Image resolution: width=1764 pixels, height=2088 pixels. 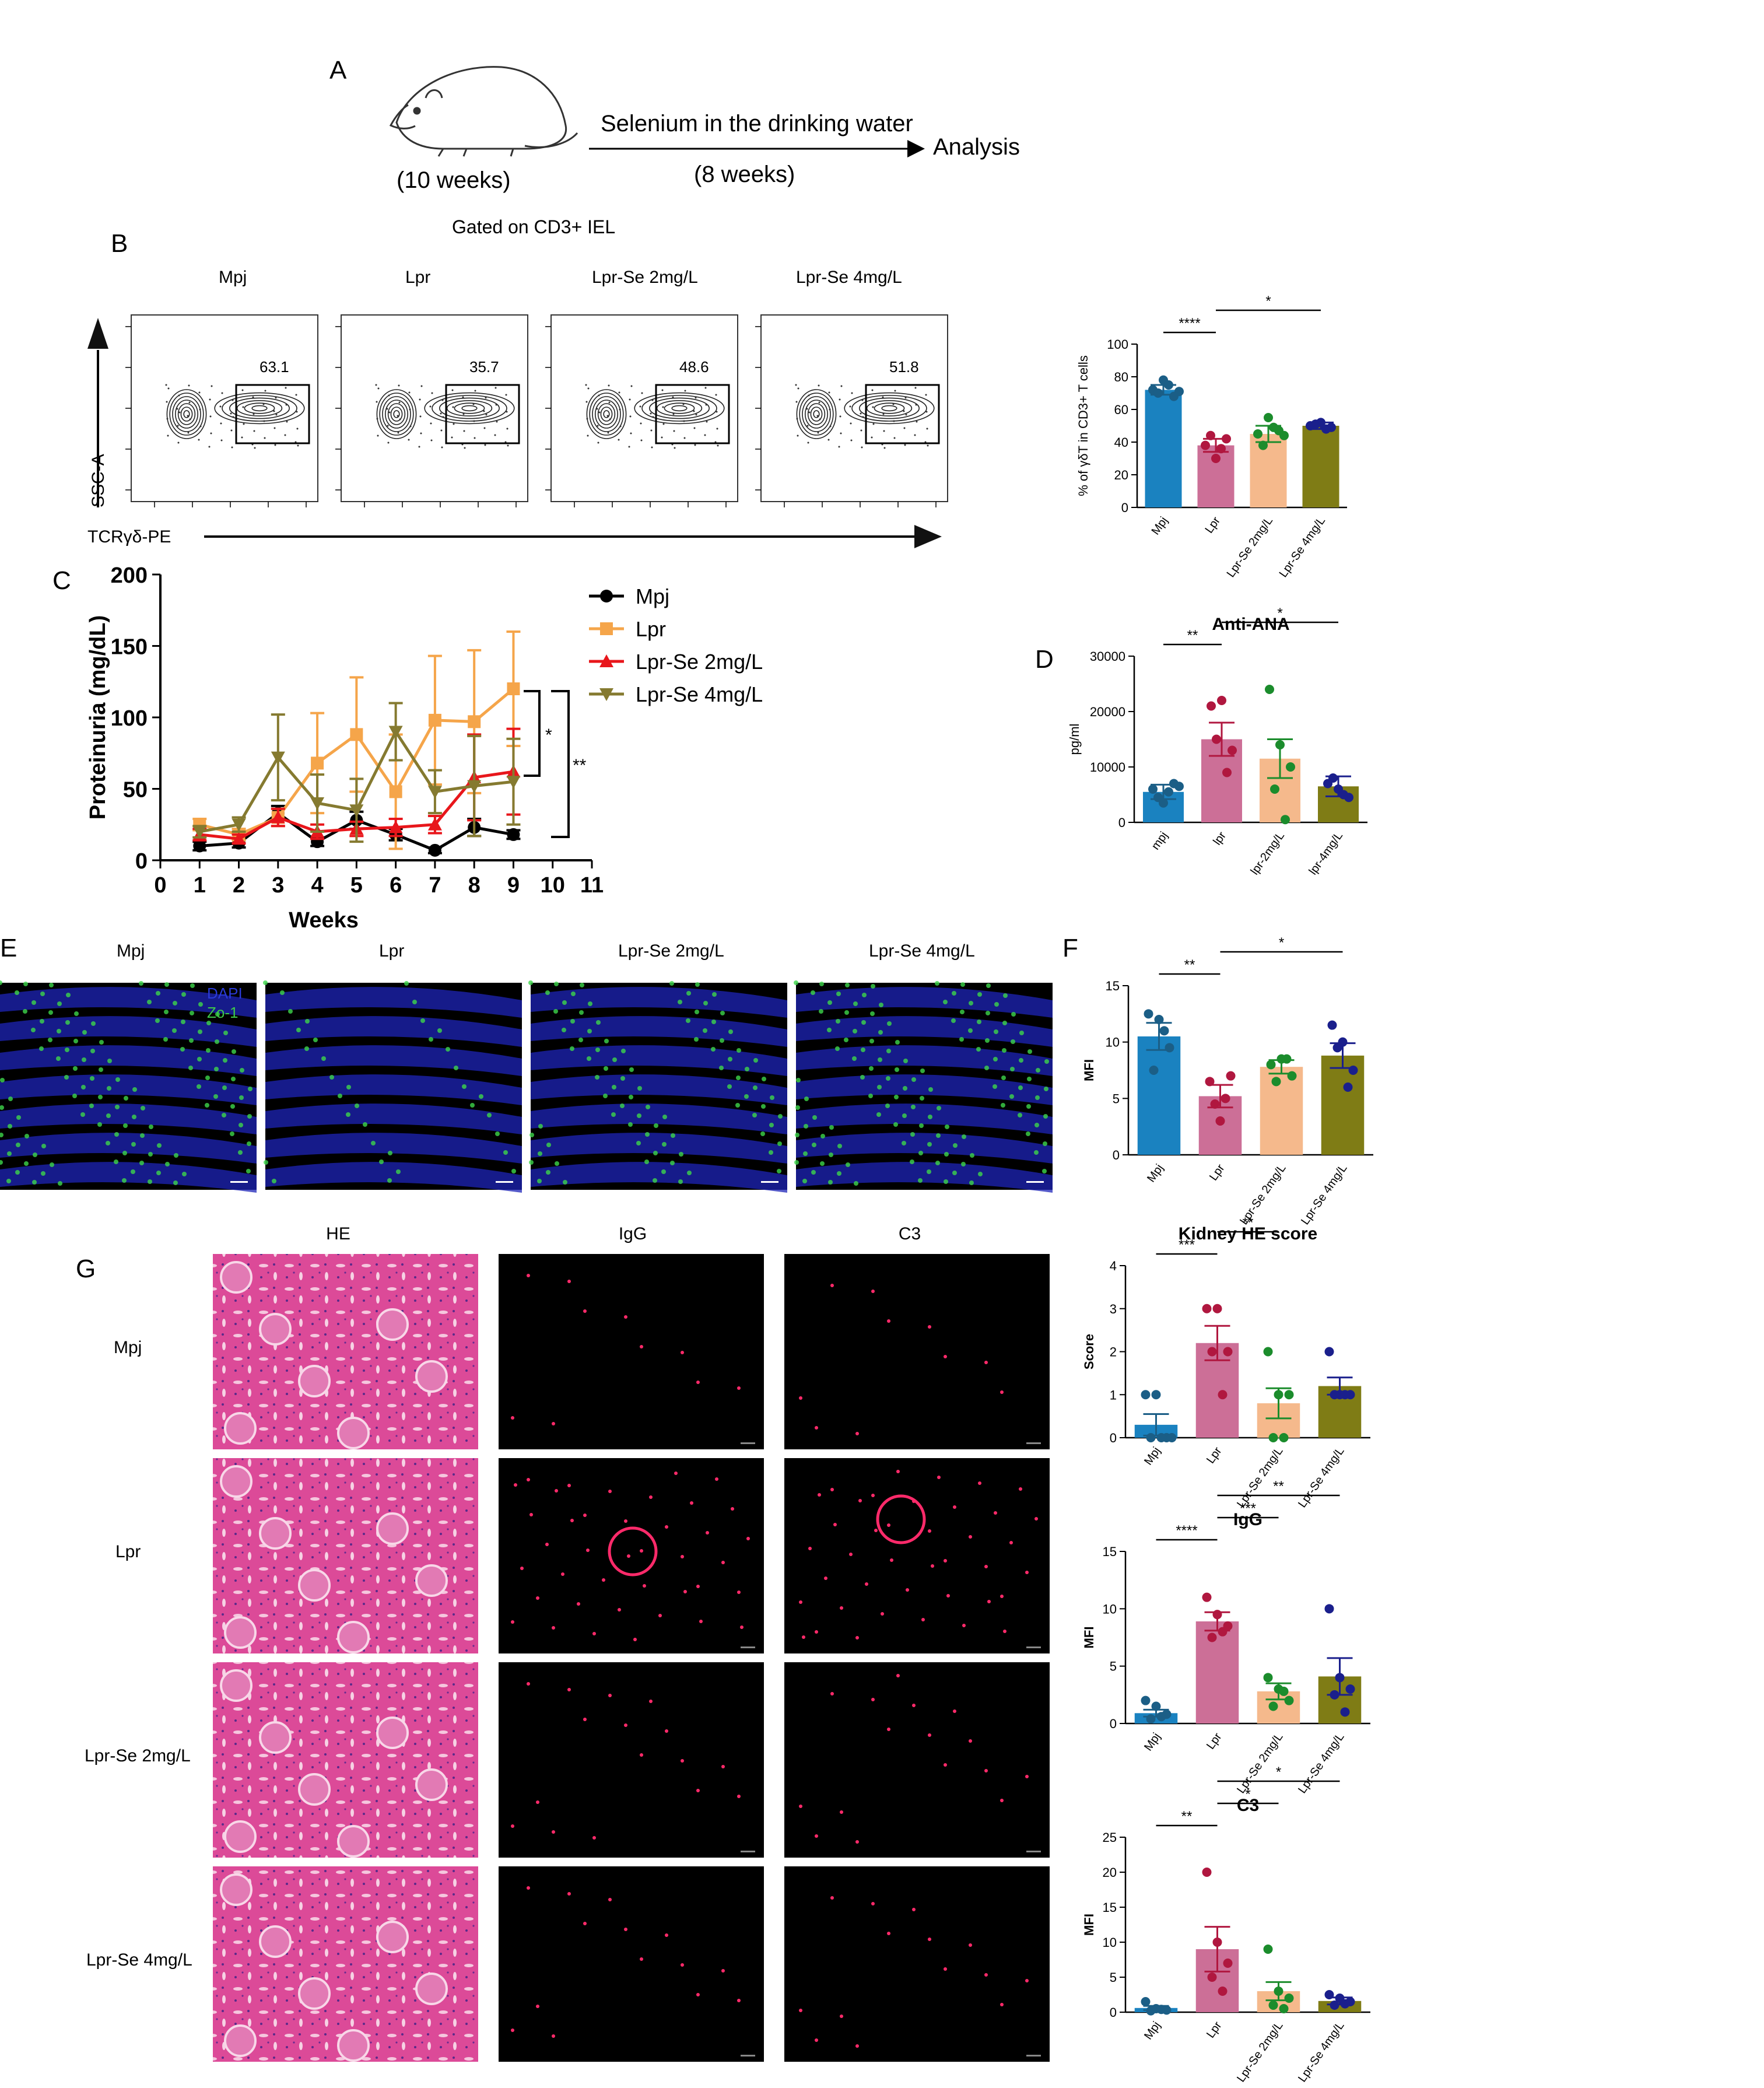 I want to click on if-panel-2: Lpr-Se 2mg/L, so click(x=657, y=1067).